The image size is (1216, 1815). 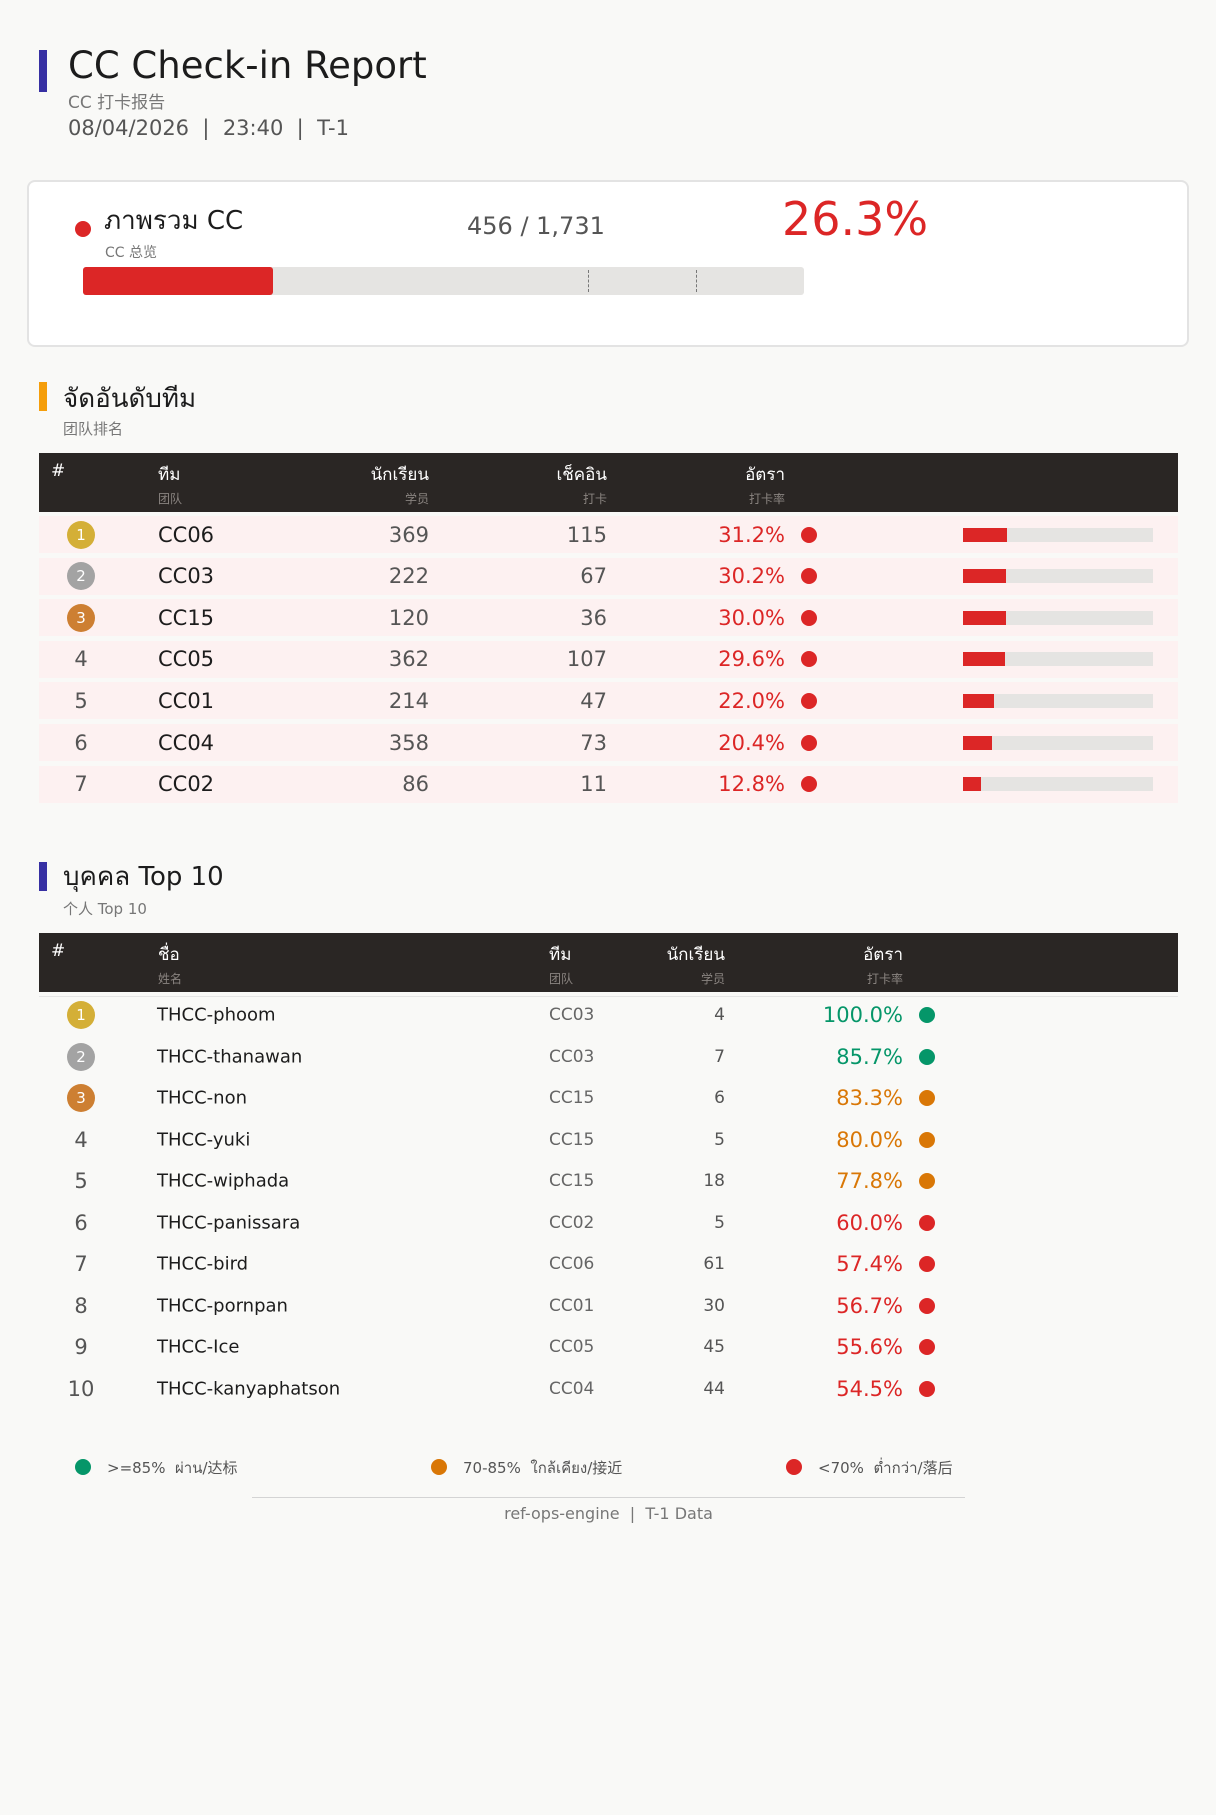 I want to click on page-title: CC Check-in Report, so click(x=247, y=65).